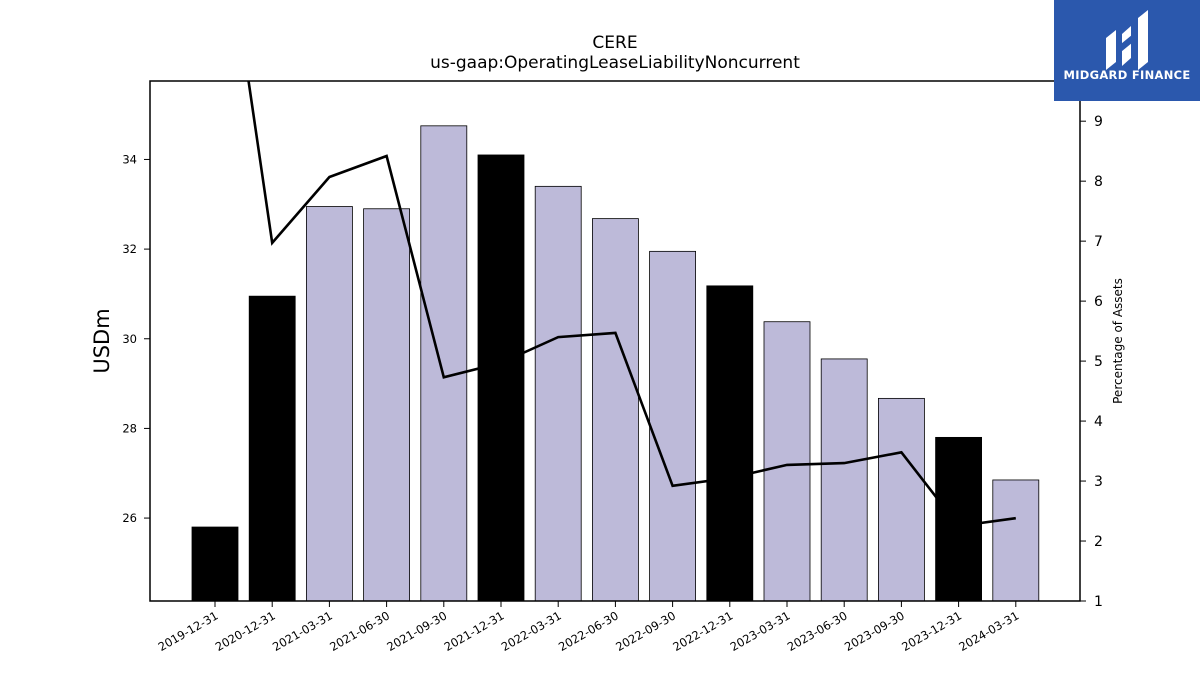 The height and width of the screenshot is (675, 1200). I want to click on x-tick-label: 2022-12-31, so click(702, 631).